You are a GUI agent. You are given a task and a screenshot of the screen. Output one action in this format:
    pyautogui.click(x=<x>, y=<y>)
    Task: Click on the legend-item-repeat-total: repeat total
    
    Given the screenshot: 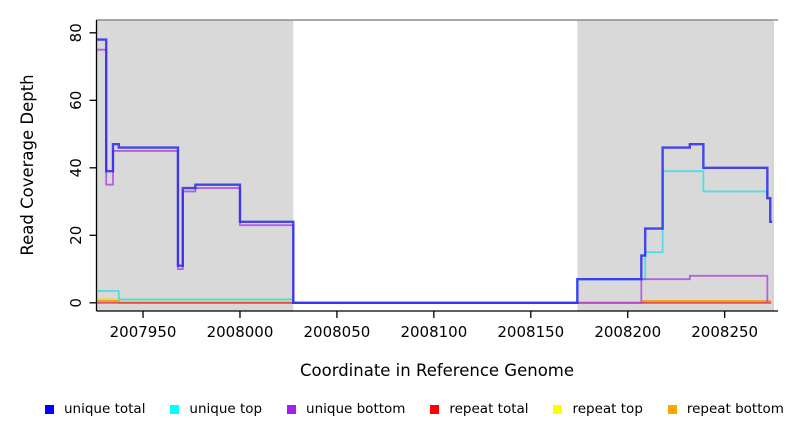 What is the action you would take?
    pyautogui.click(x=479, y=409)
    